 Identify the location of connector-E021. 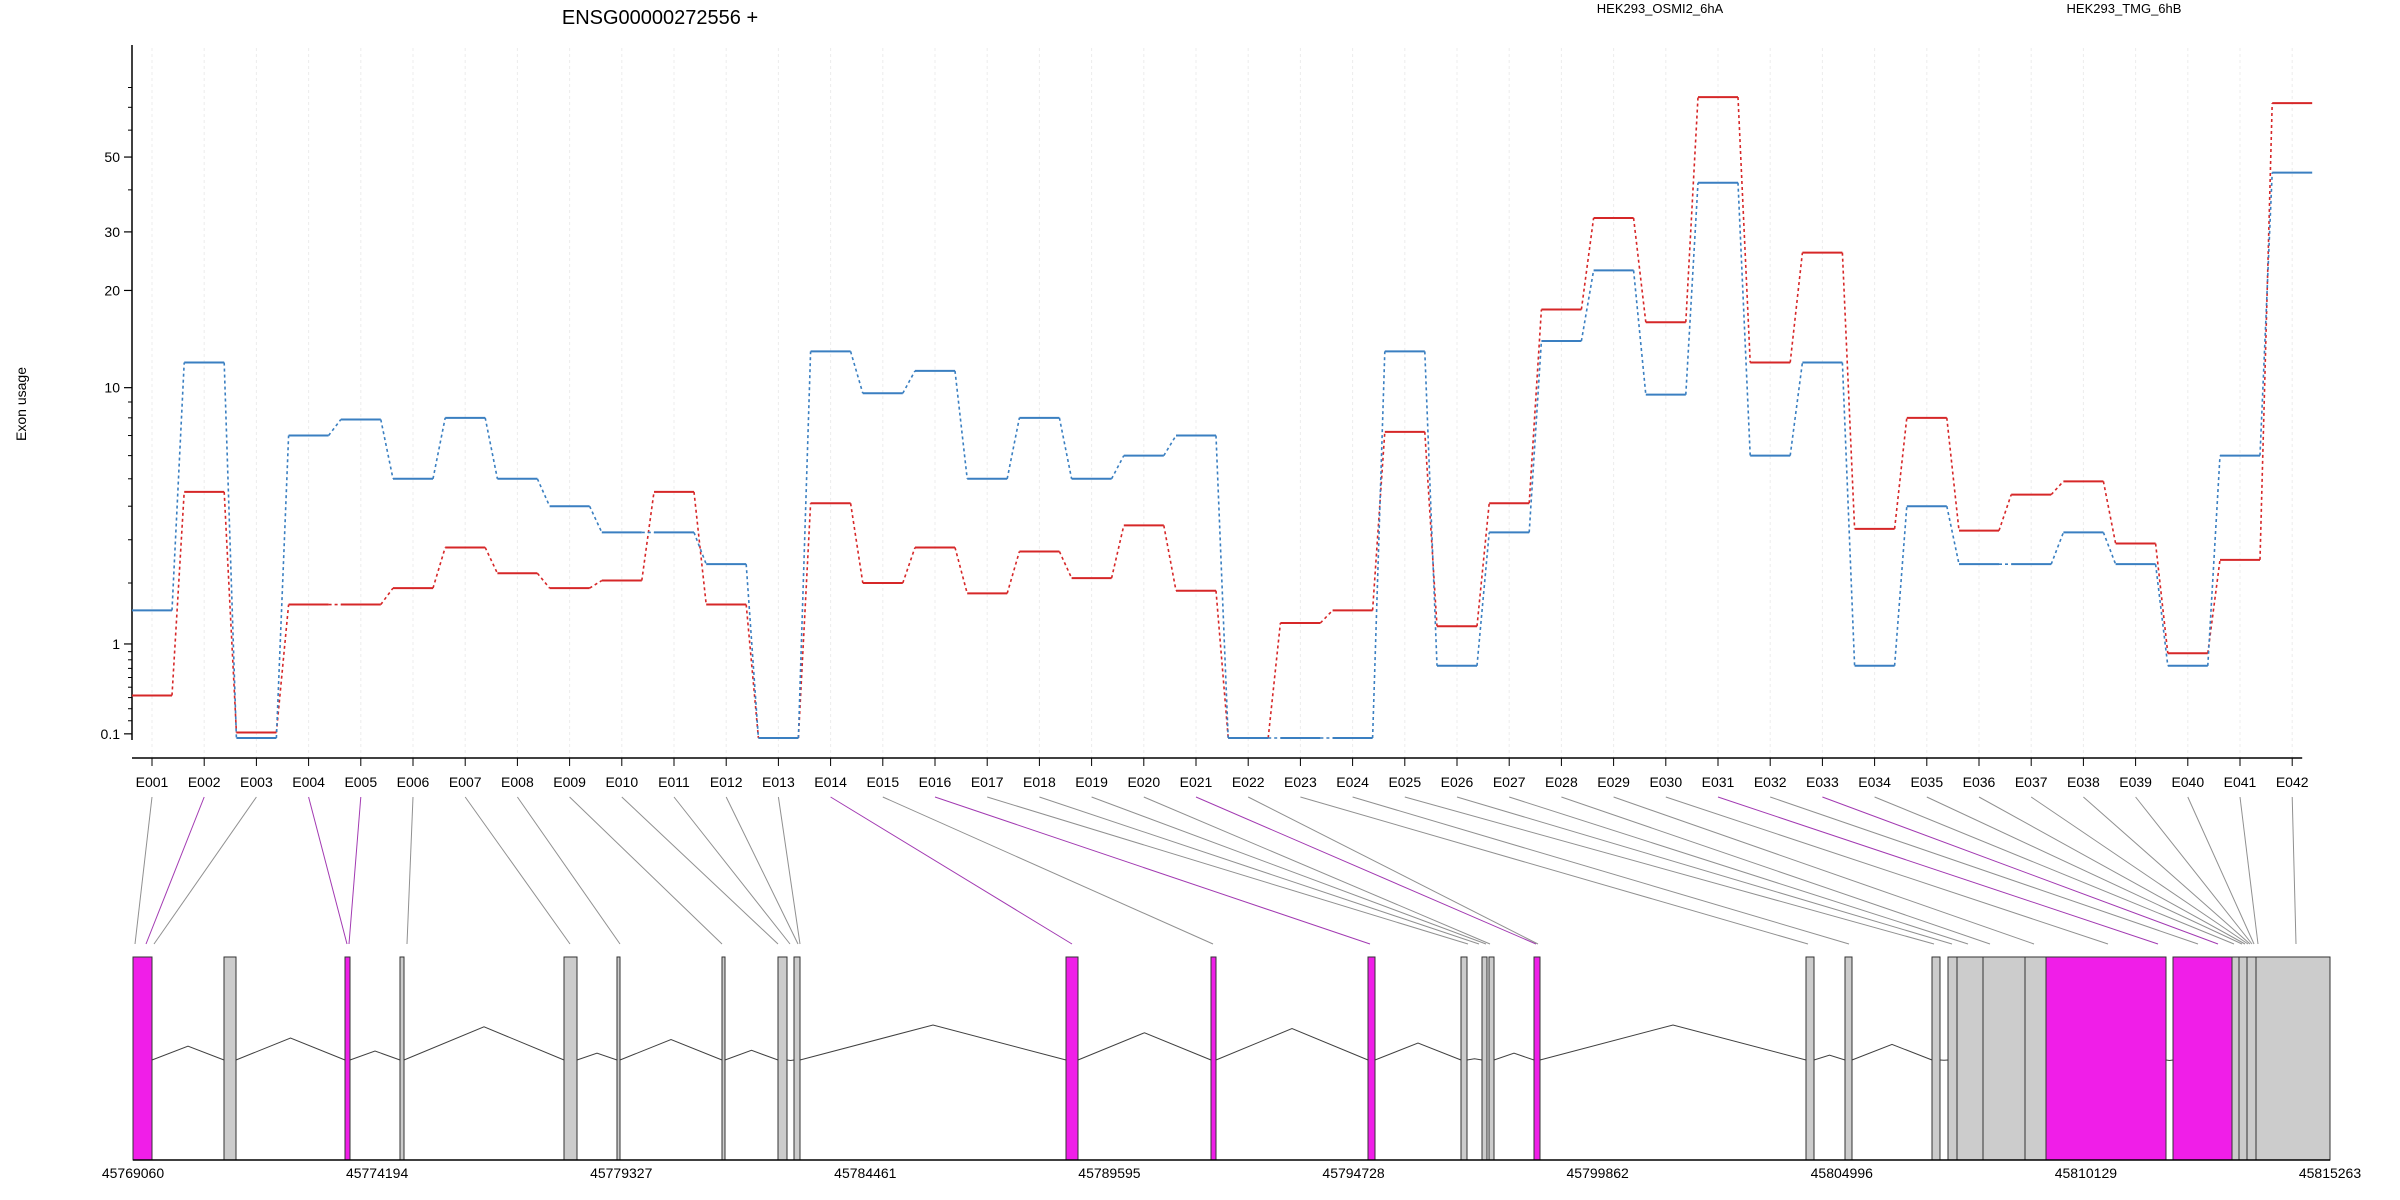
(1366, 870).